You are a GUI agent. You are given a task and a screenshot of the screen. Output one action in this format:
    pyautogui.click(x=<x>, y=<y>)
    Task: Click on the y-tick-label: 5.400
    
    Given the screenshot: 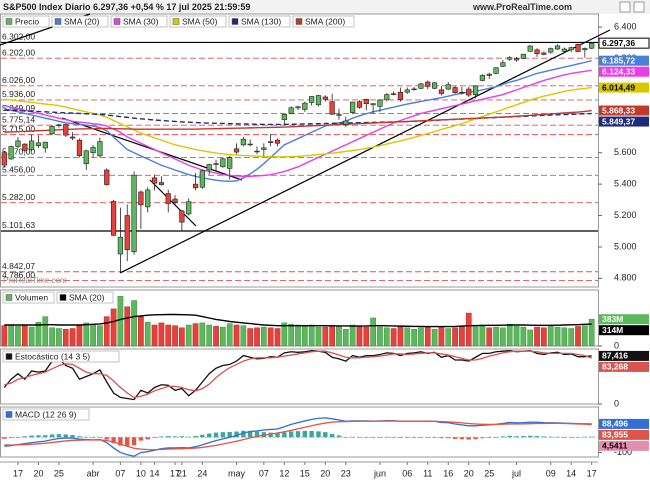 What is the action you would take?
    pyautogui.click(x=625, y=183)
    